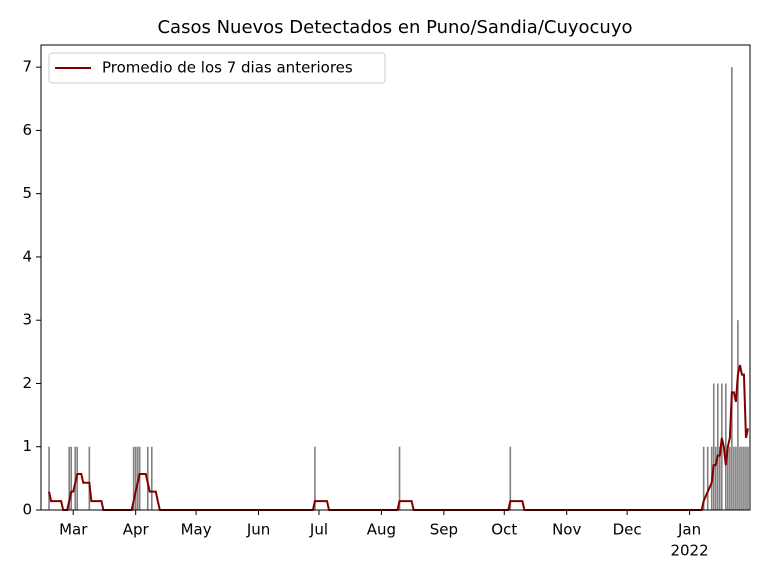  What do you see at coordinates (381, 530) in the screenshot?
I see `x-tick-label: Aug` at bounding box center [381, 530].